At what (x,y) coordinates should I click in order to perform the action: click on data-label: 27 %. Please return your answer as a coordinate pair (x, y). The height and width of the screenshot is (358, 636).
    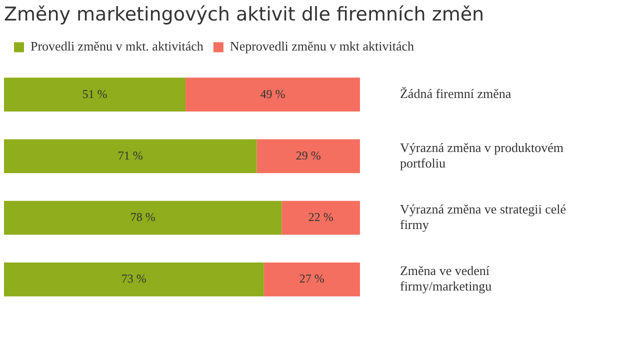
    Looking at the image, I should click on (311, 279).